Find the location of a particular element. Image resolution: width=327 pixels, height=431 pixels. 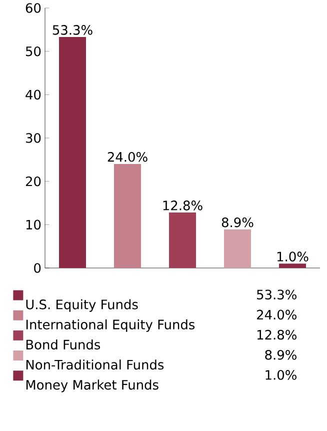

legend-label: Bond Funds is located at coordinates (63, 344).